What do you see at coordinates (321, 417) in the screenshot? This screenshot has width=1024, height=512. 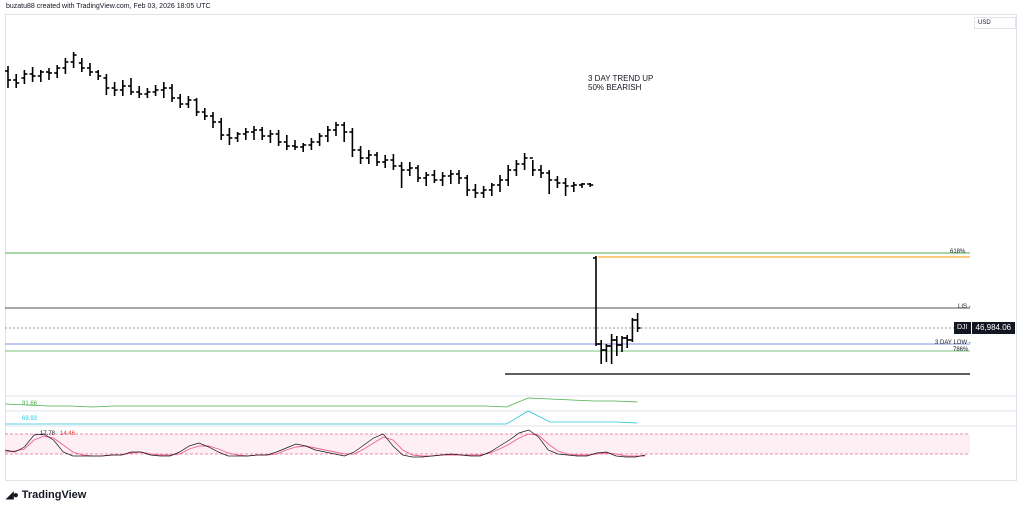 I see `indicator2-line` at bounding box center [321, 417].